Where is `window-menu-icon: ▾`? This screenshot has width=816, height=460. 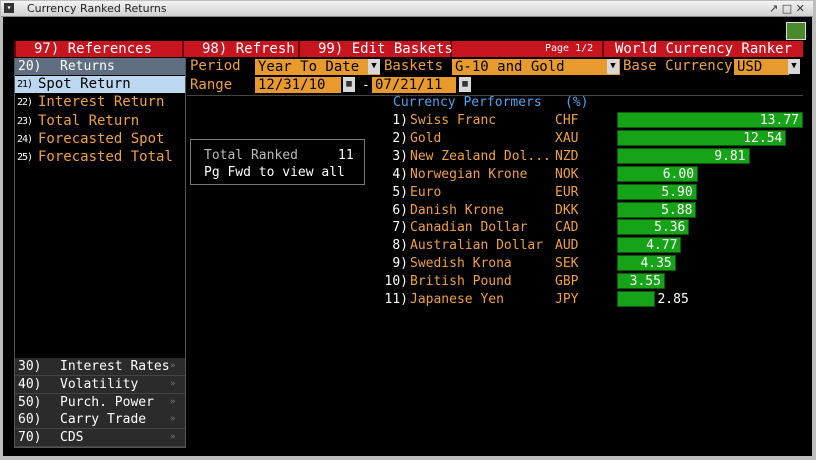 window-menu-icon: ▾ is located at coordinates (9, 8).